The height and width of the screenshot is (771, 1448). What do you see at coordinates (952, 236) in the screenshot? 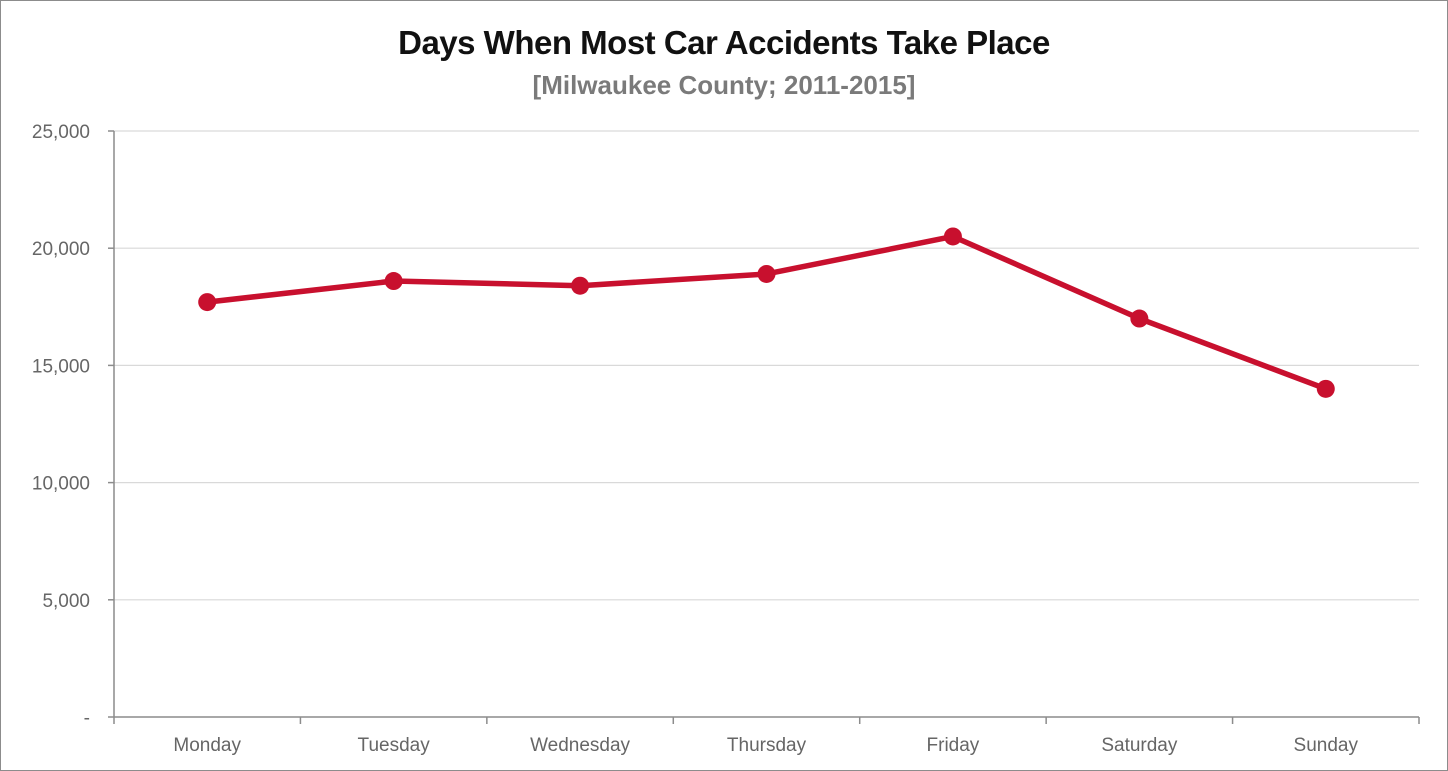
I see `data-point-friday` at bounding box center [952, 236].